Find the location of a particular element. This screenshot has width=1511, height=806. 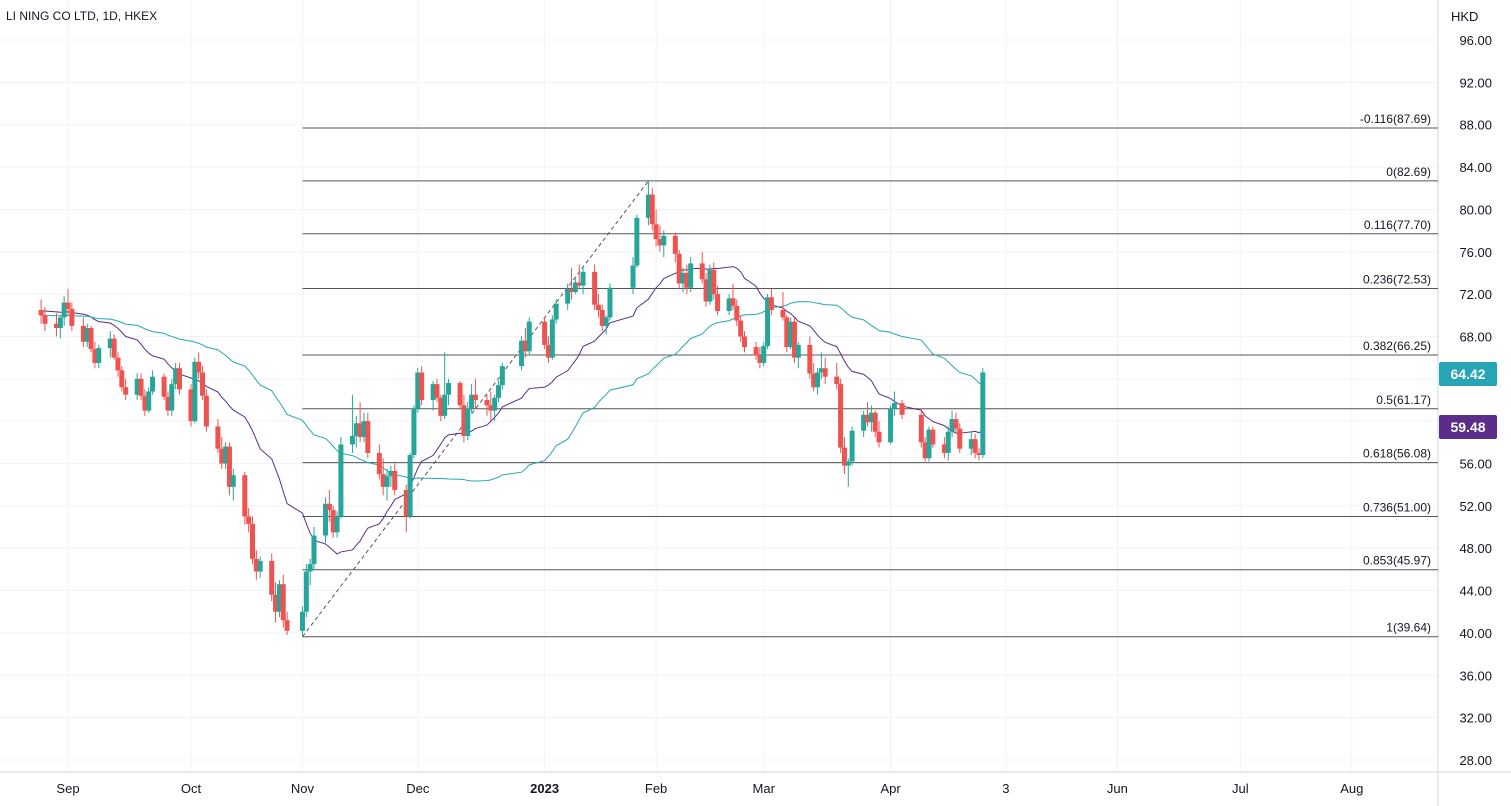

fib-level-label: 0.853(45.97) is located at coordinates (1397, 561).